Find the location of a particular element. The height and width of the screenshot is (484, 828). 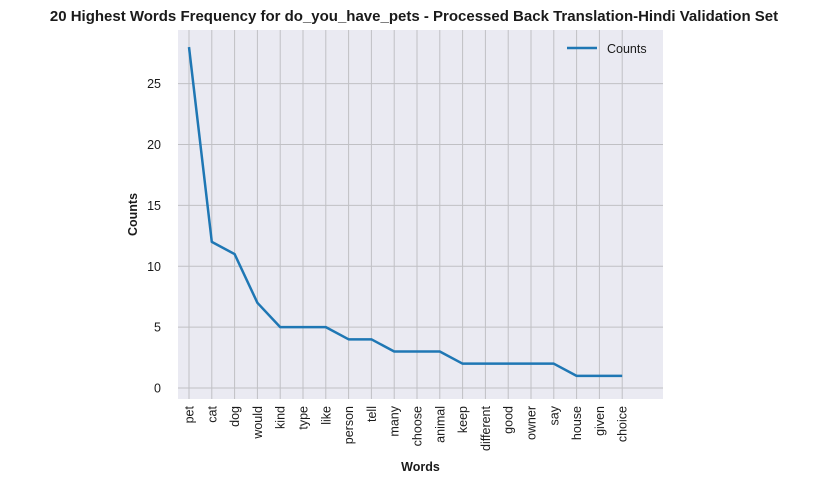

y-tick-label: 15 is located at coordinates (154, 206).